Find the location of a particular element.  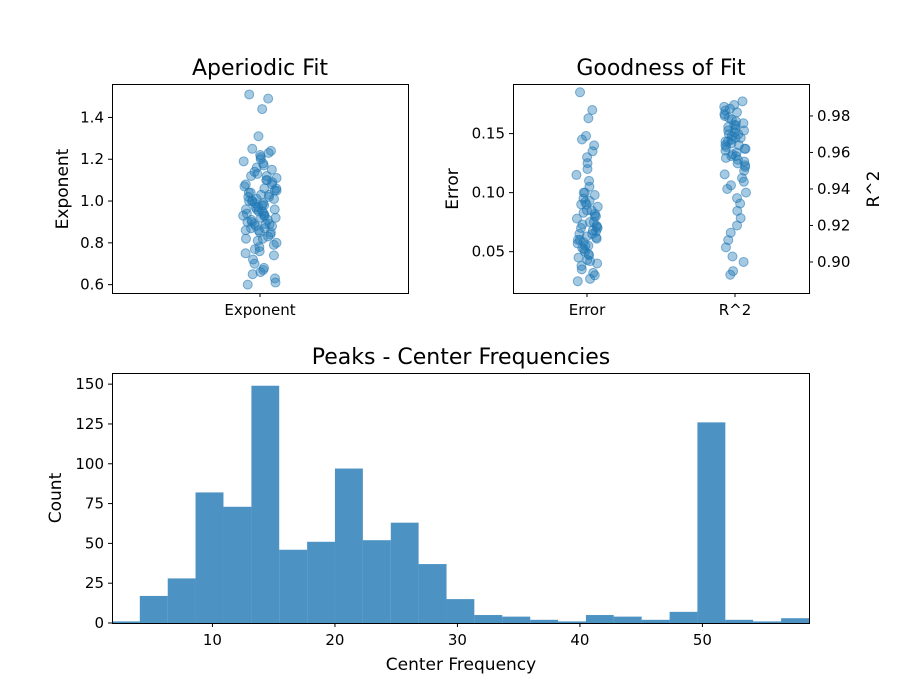

goodness-right-y-tick-label: 0.92 is located at coordinates (833, 225).